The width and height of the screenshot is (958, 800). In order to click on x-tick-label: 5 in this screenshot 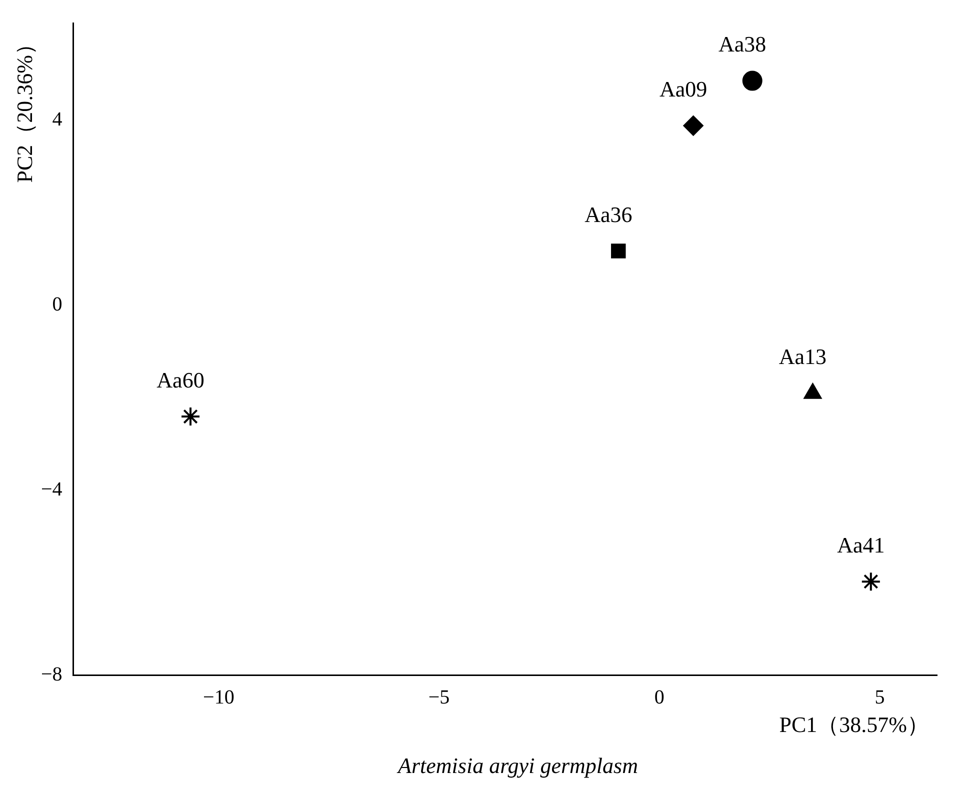, I will do `click(879, 697)`.